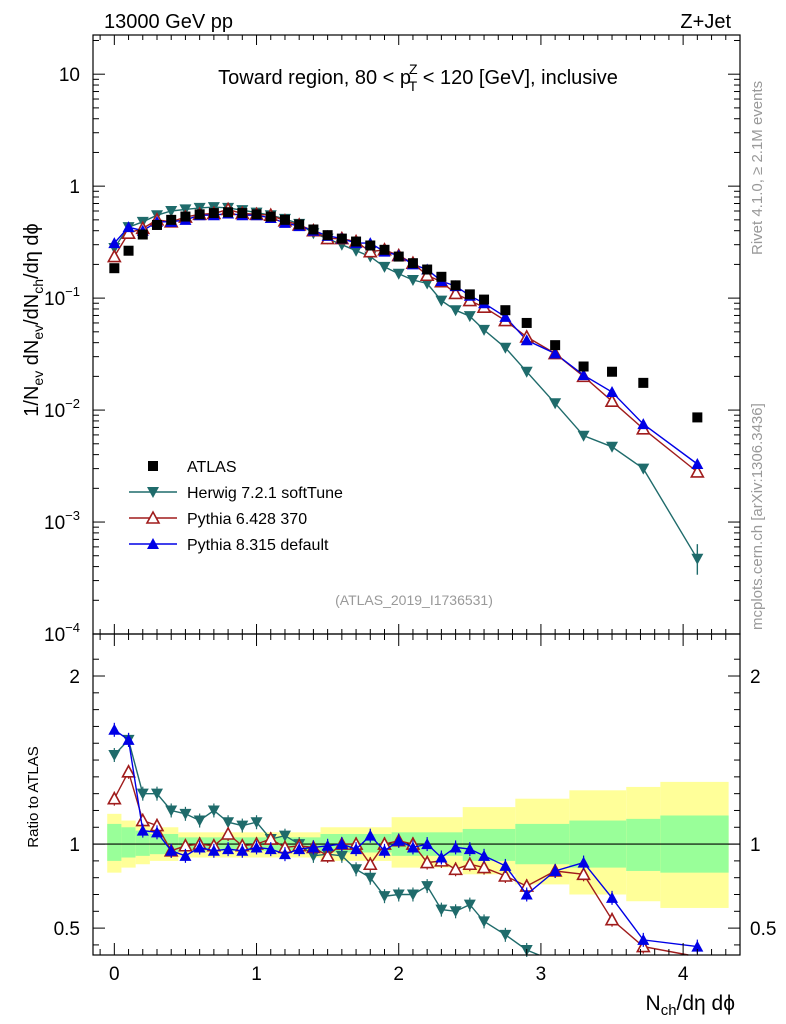 The image size is (786, 1024). I want to click on ratio-y-tick-label-right: 1, so click(755, 845).